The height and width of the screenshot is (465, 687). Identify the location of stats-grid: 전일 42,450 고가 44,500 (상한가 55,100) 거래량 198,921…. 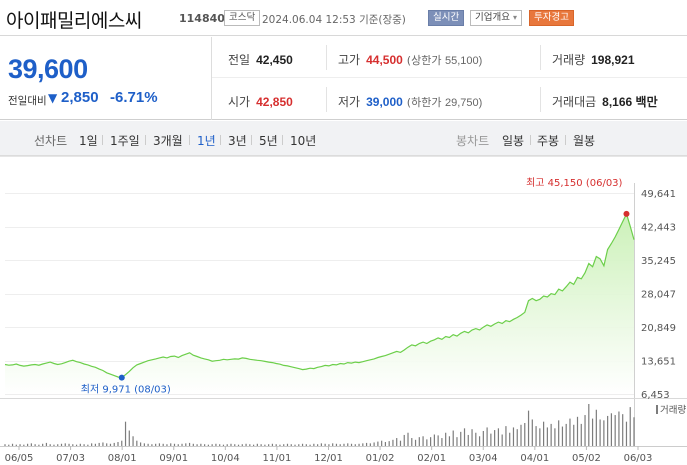
(449, 78).